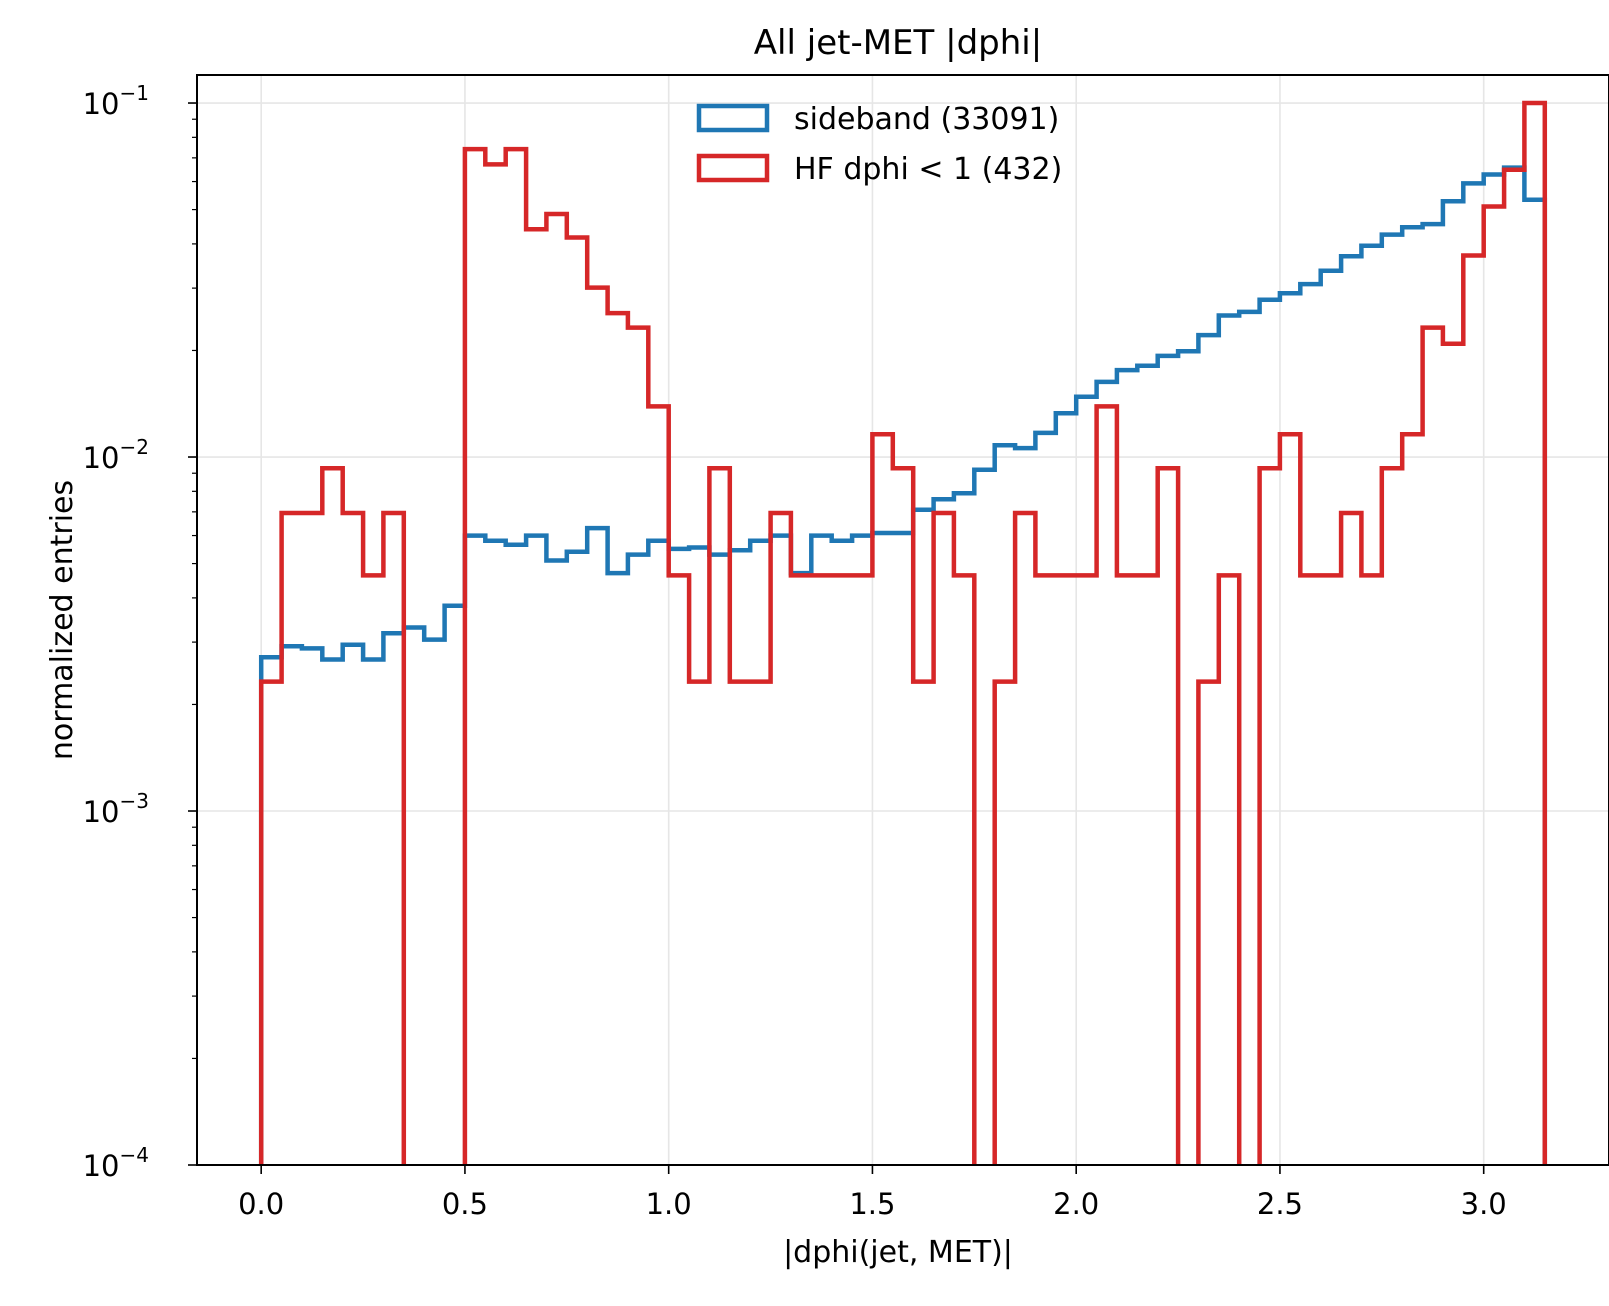  Describe the element at coordinates (261, 1204) in the screenshot. I see `x-tick-label: 0.0` at that location.